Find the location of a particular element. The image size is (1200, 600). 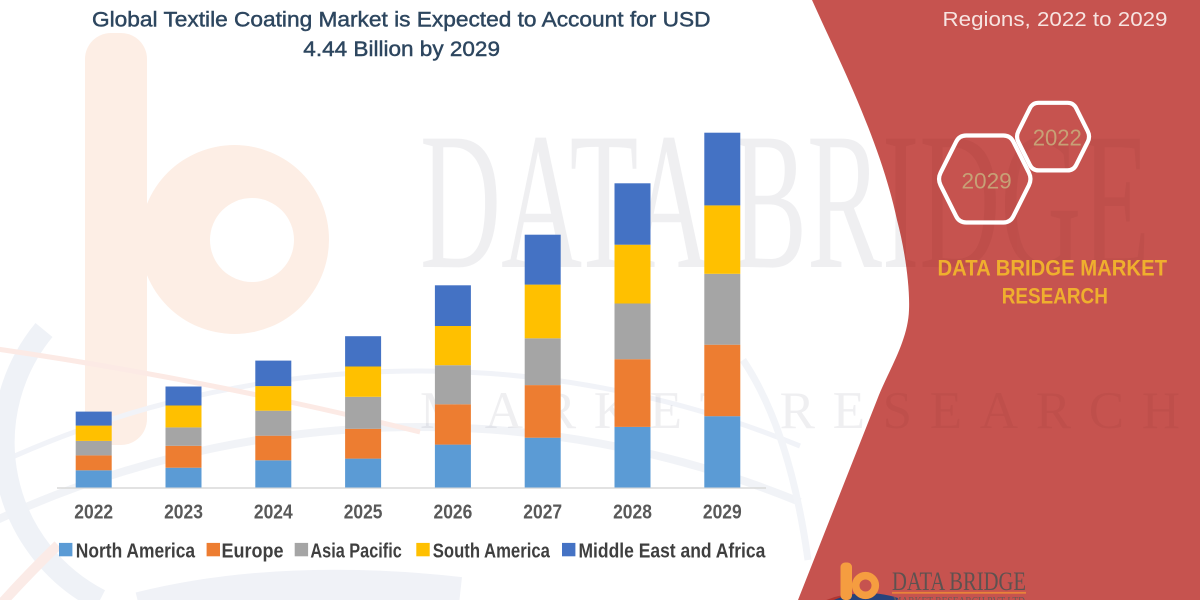

svg-text: DATA BRIDGE MARKET is located at coordinates (1053, 268).